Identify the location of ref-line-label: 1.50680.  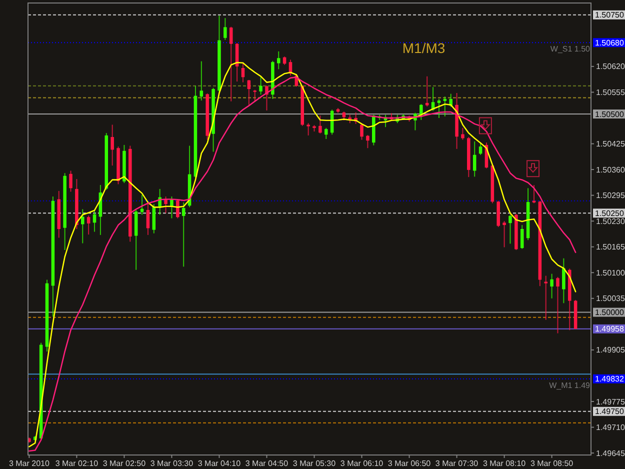
(609, 43).